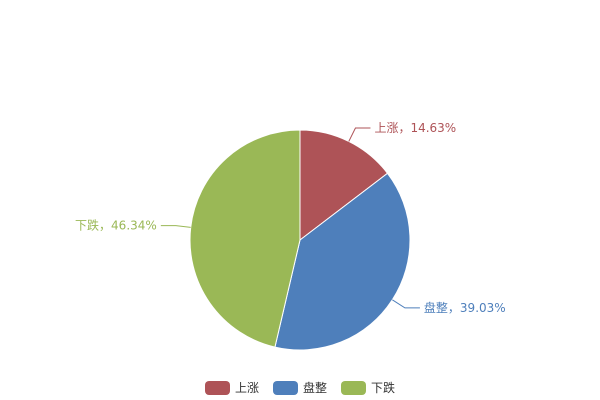  I want to click on legend-item-down: 下跌, so click(368, 387).